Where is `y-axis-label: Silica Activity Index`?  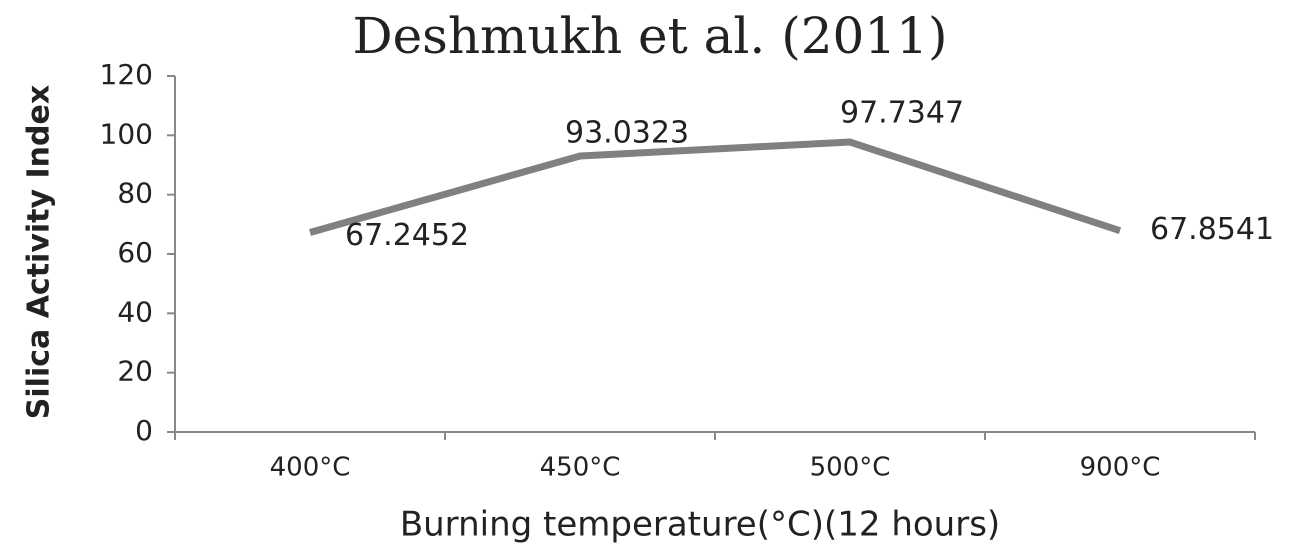
y-axis-label: Silica Activity Index is located at coordinates (39, 252).